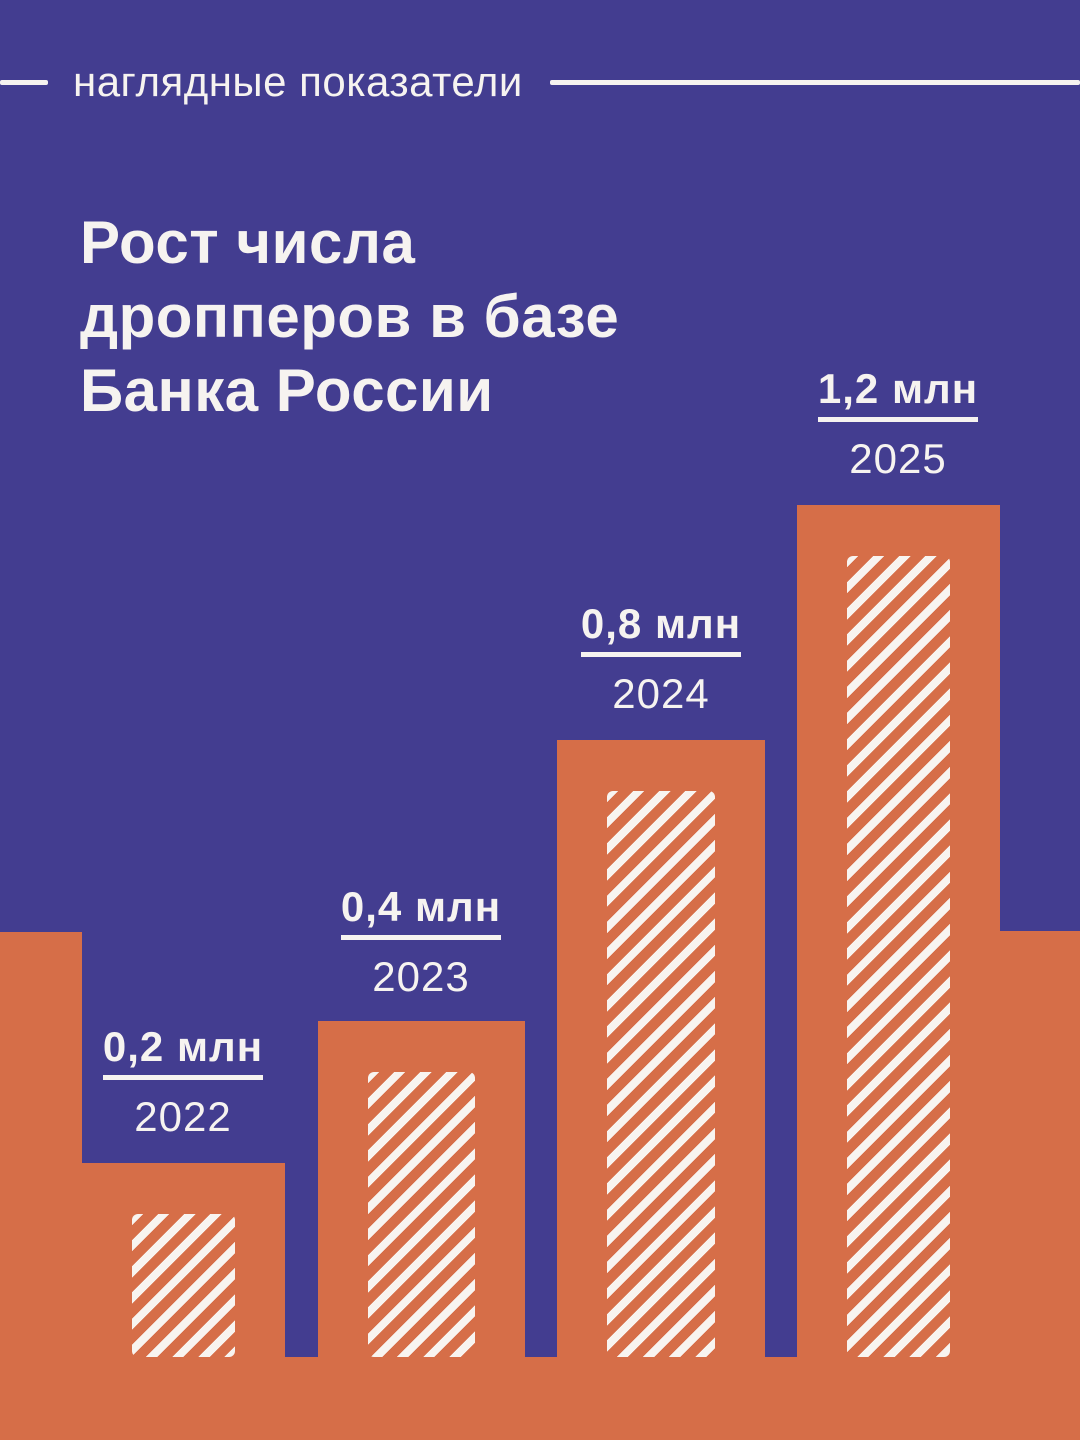 Image resolution: width=1080 pixels, height=1440 pixels. Describe the element at coordinates (248, 242) in the screenshot. I see `chart-title-line-1: Рост числа` at that location.